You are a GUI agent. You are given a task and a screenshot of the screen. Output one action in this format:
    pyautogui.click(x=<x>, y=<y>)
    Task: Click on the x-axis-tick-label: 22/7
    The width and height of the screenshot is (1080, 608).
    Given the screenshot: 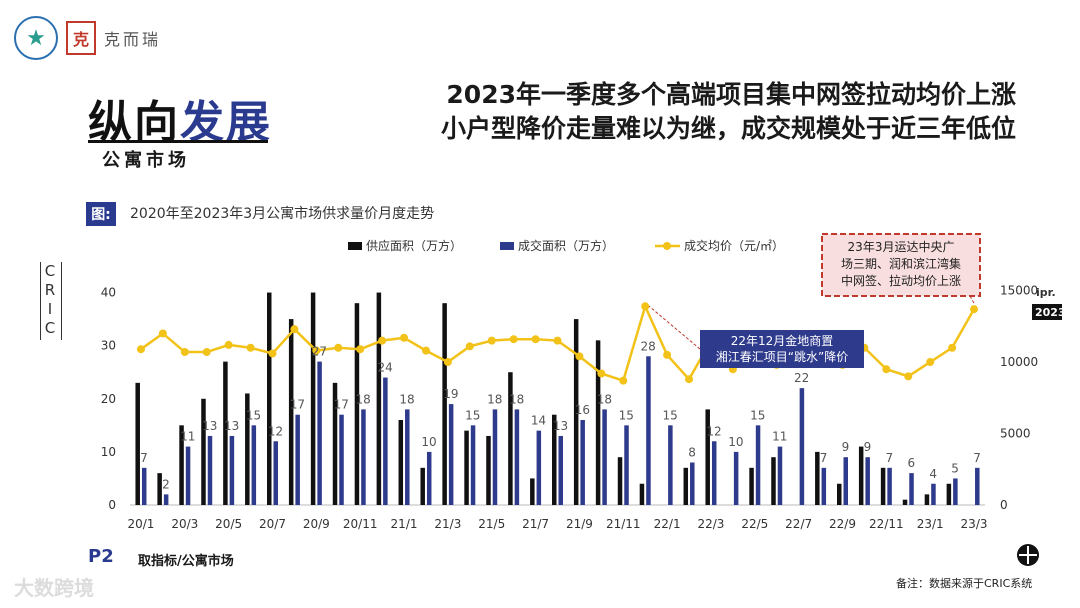 What is the action you would take?
    pyautogui.click(x=798, y=524)
    